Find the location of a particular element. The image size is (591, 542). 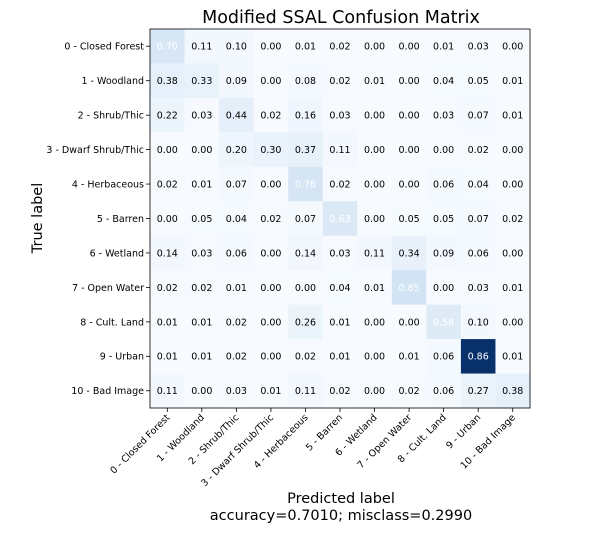

y-tick-label: 0 - Closed Forest is located at coordinates (104, 47).